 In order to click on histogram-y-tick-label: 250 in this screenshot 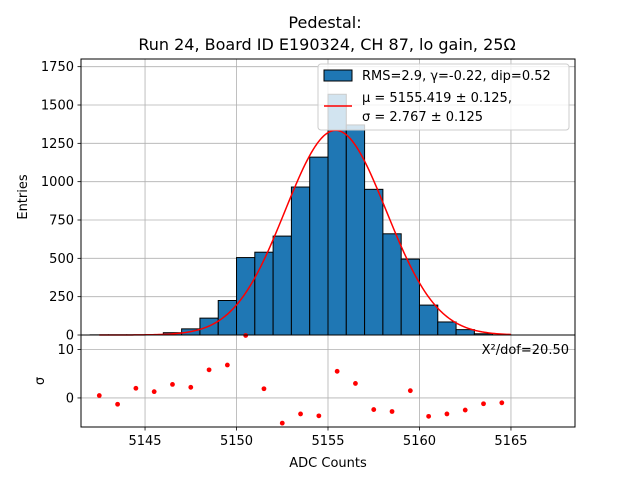, I will do `click(61, 297)`.